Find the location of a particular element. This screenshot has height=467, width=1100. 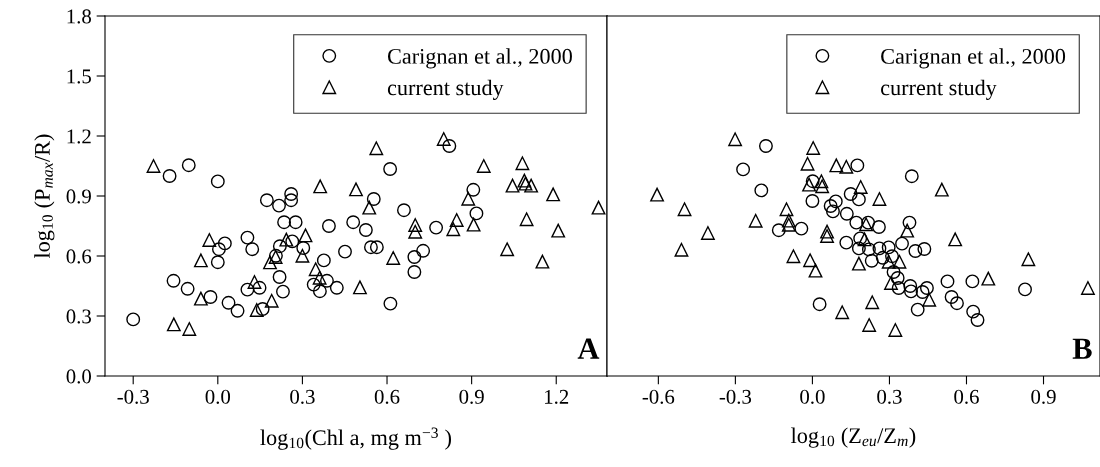

y-tick-label: 1.2 is located at coordinates (79, 136).